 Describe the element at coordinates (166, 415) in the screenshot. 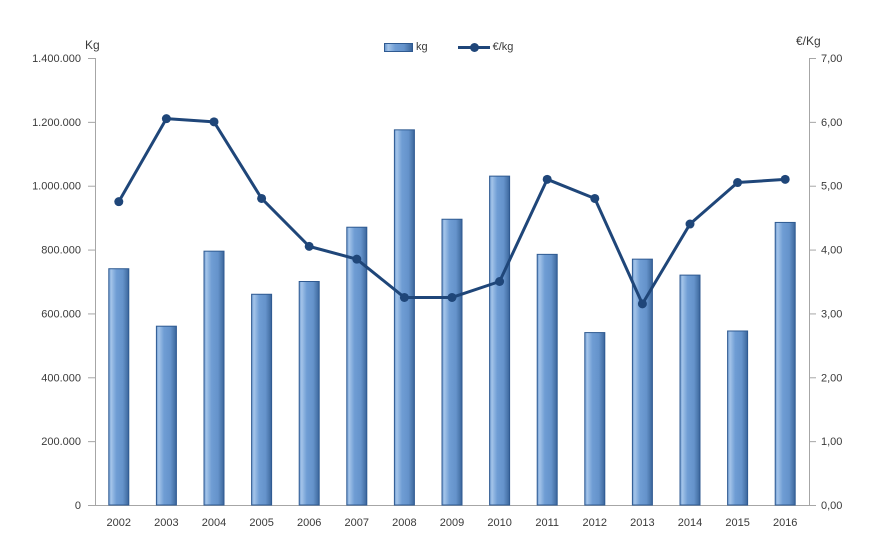

I see `bar-2003` at that location.